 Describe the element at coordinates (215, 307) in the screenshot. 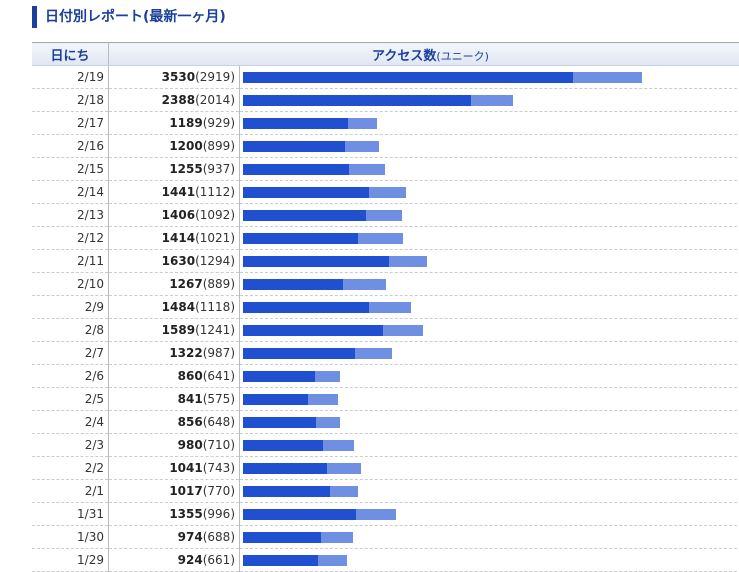

I see `unique-value: 1118` at that location.